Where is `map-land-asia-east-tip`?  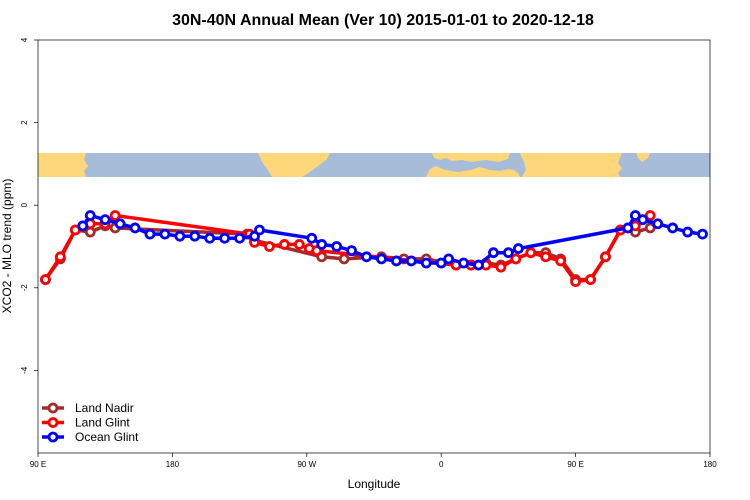 map-land-asia-east-tip is located at coordinates (643, 157).